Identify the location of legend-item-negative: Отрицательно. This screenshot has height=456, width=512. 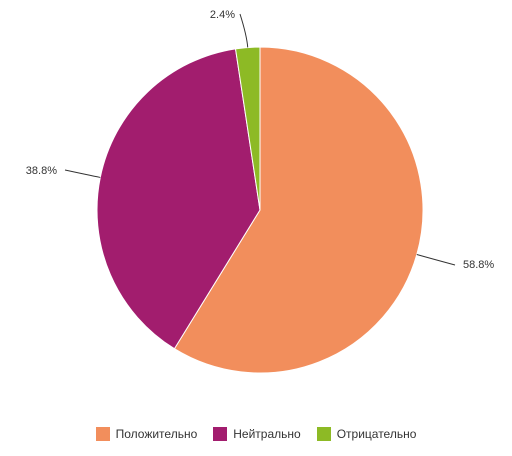
(366, 434).